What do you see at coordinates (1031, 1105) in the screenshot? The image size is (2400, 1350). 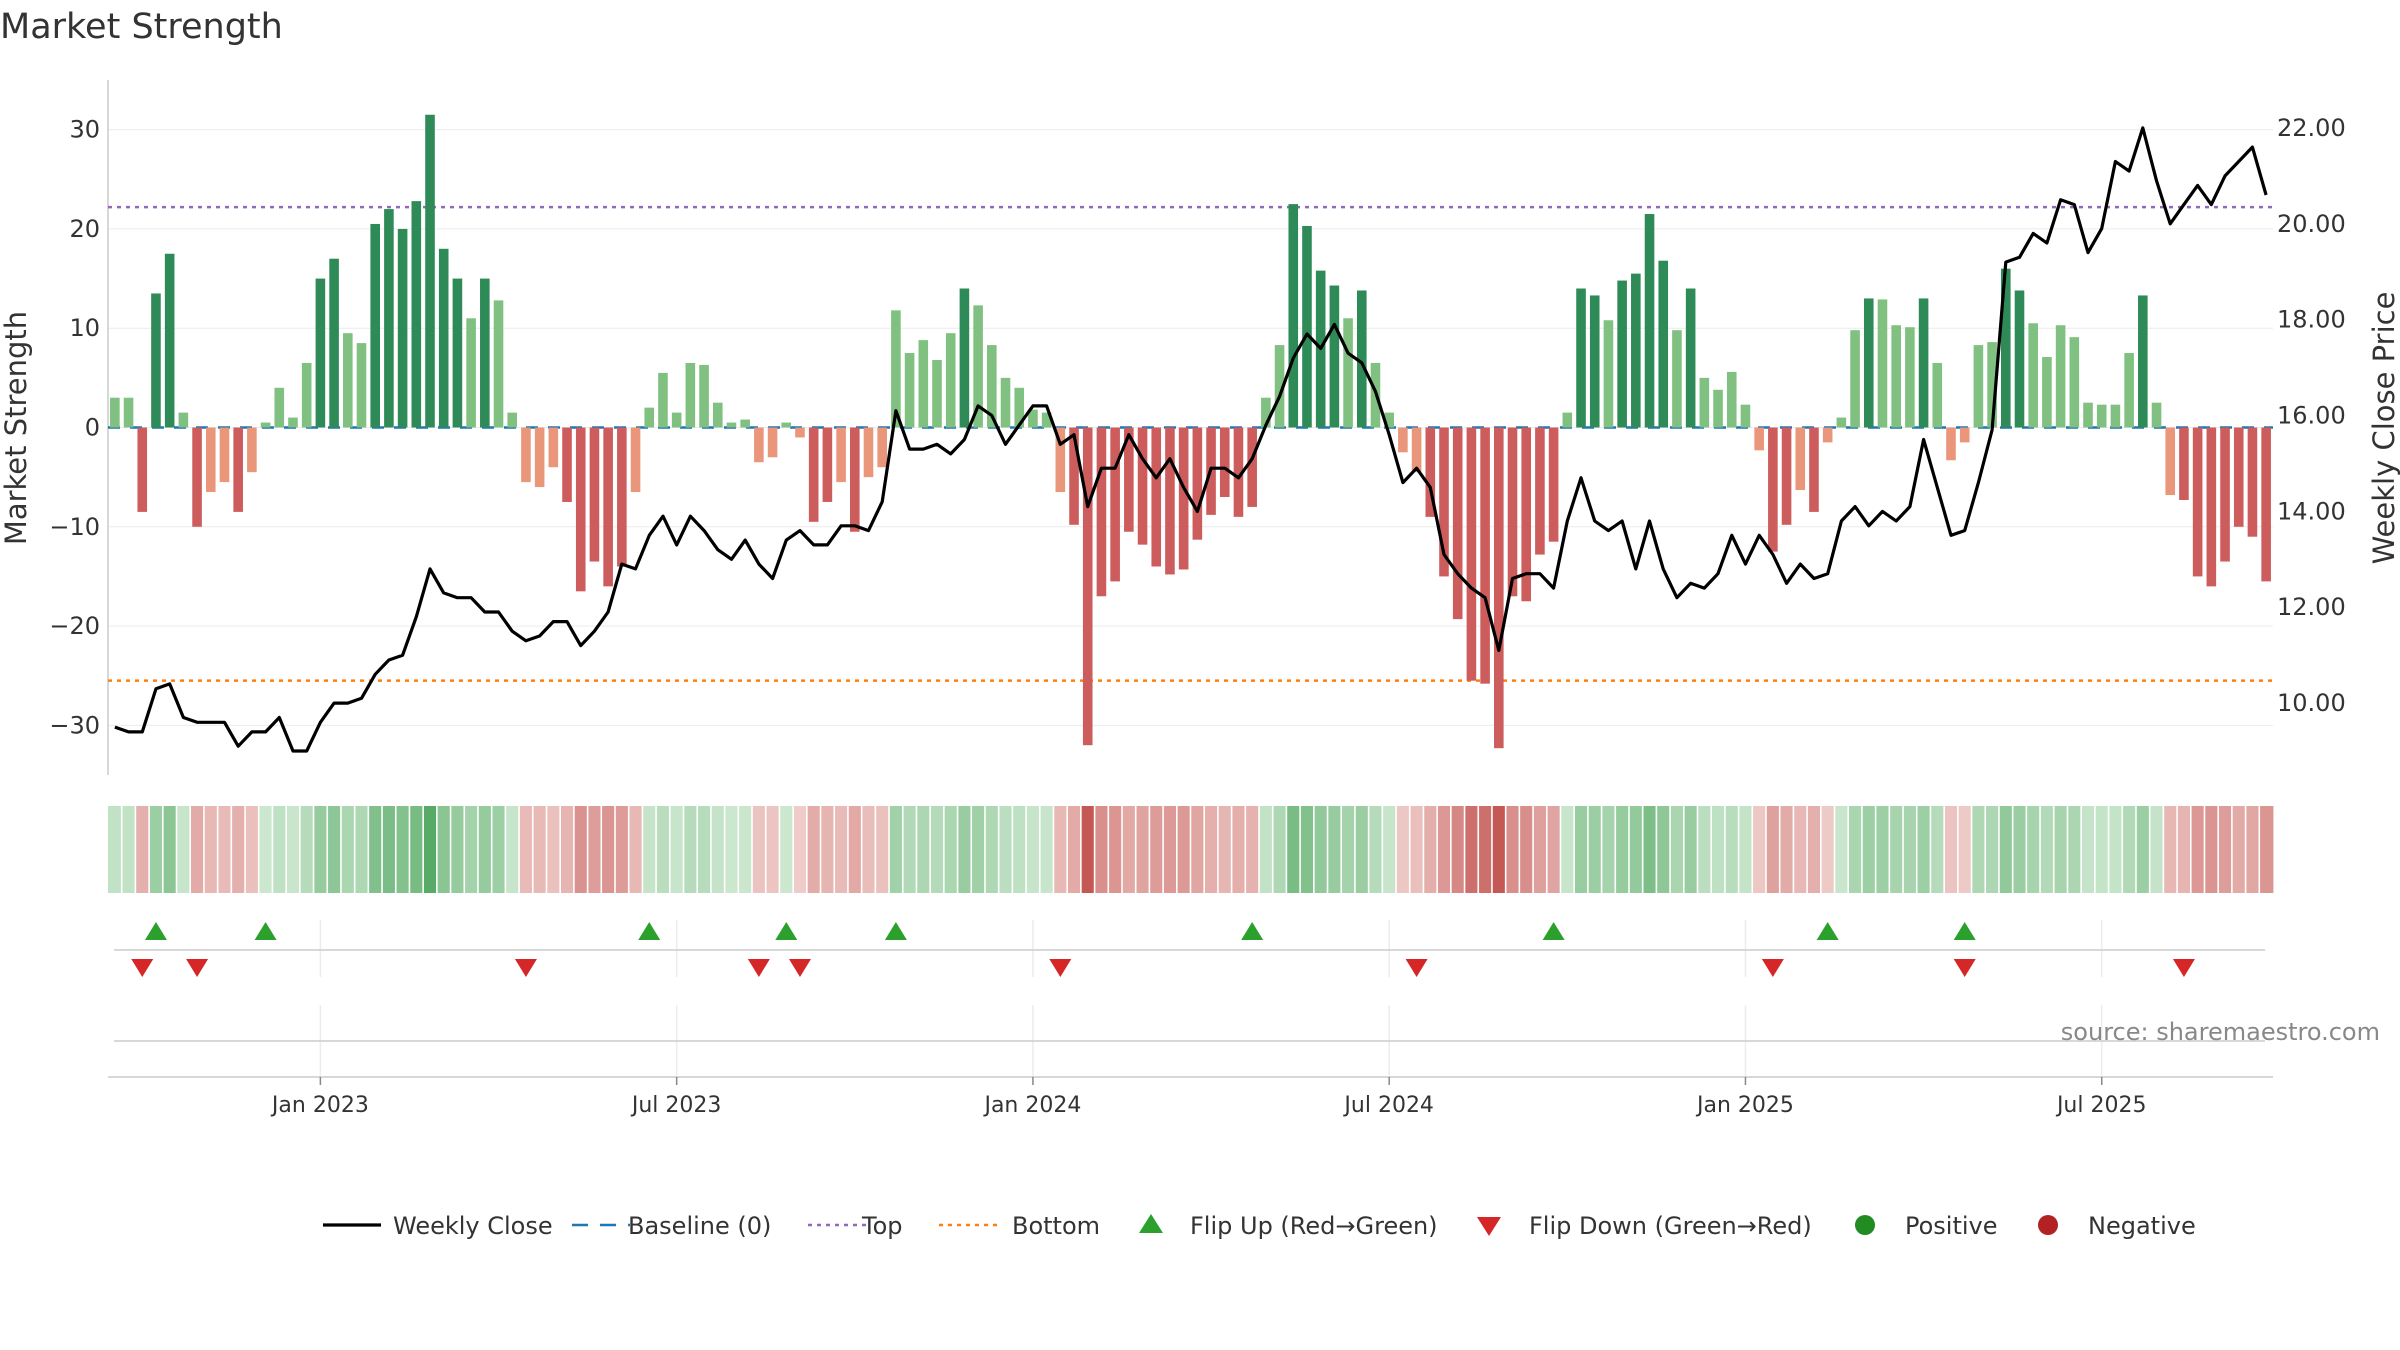 I see `x-tick-label: Jan 2024` at bounding box center [1031, 1105].